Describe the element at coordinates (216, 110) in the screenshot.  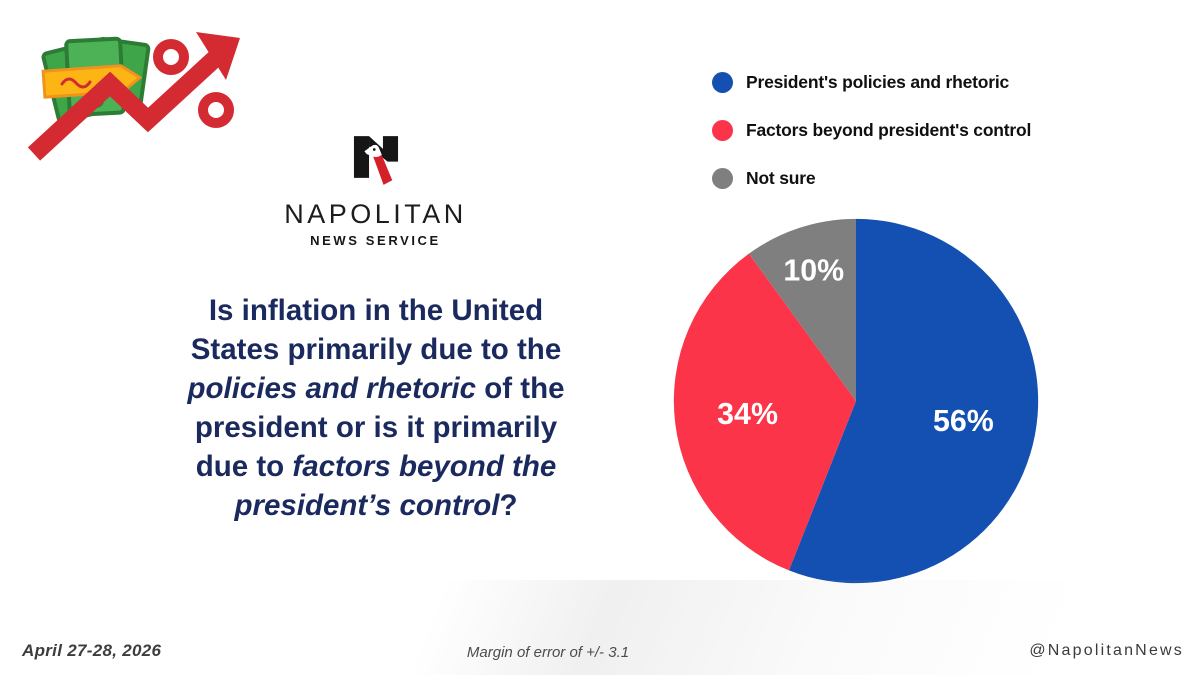
I see `percent-ring-bottom` at that location.